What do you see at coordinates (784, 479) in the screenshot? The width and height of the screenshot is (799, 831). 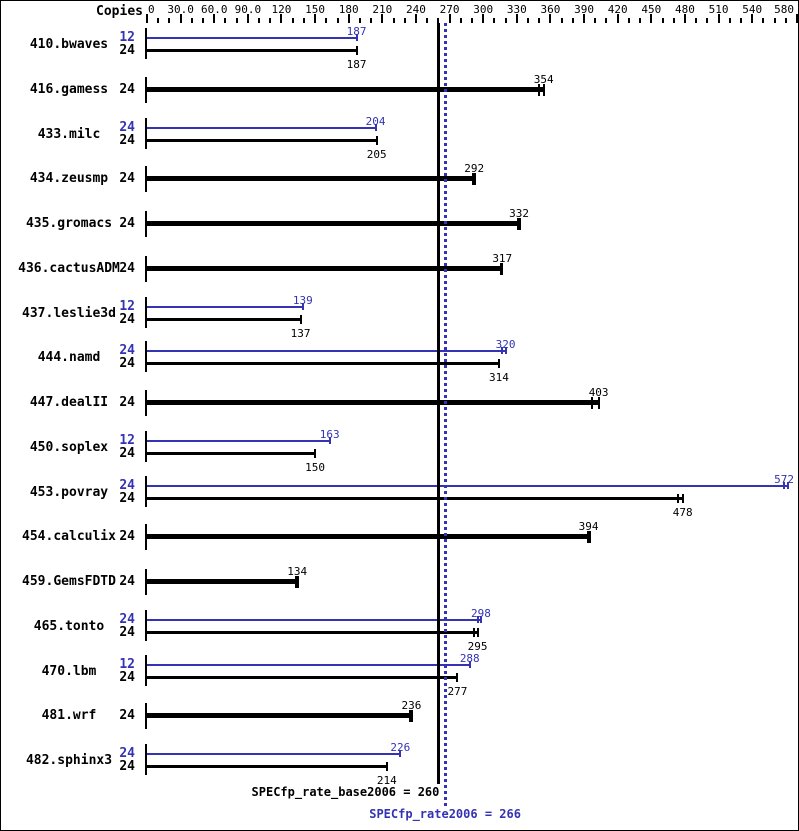 I see `bar-value-label: 572` at bounding box center [784, 479].